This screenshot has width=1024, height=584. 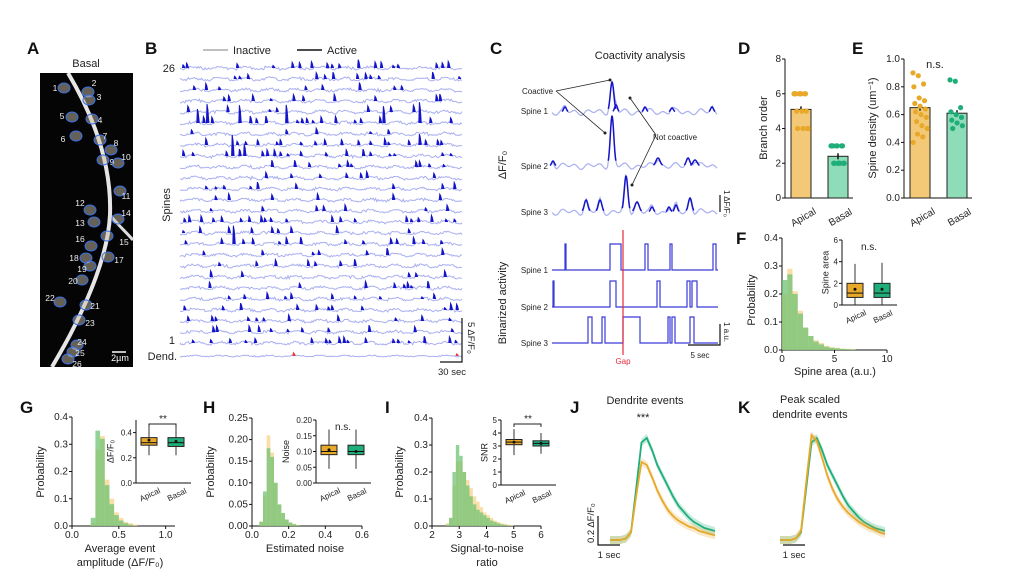 What do you see at coordinates (304, 420) in the screenshot?
I see `y-tick-label: 0.20` at bounding box center [304, 420].